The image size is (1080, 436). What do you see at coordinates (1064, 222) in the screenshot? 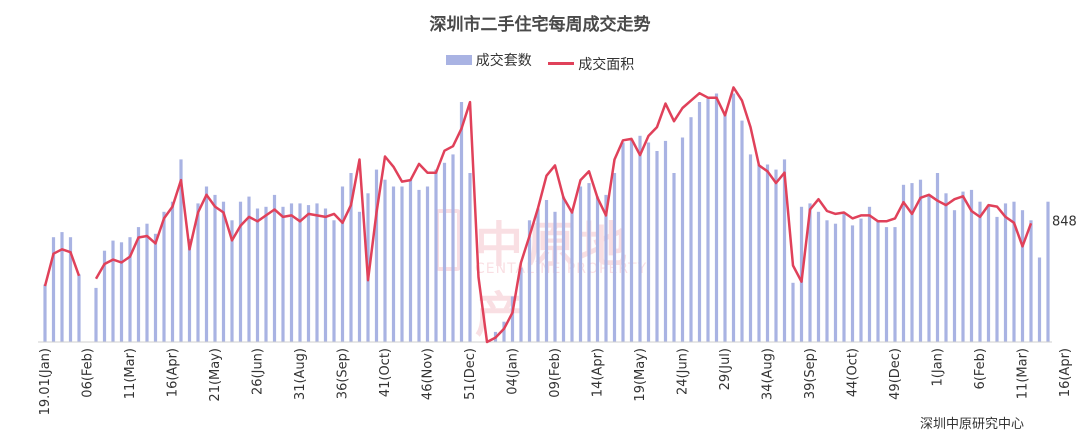
I see `bar-last-value-label: 848` at bounding box center [1064, 222].